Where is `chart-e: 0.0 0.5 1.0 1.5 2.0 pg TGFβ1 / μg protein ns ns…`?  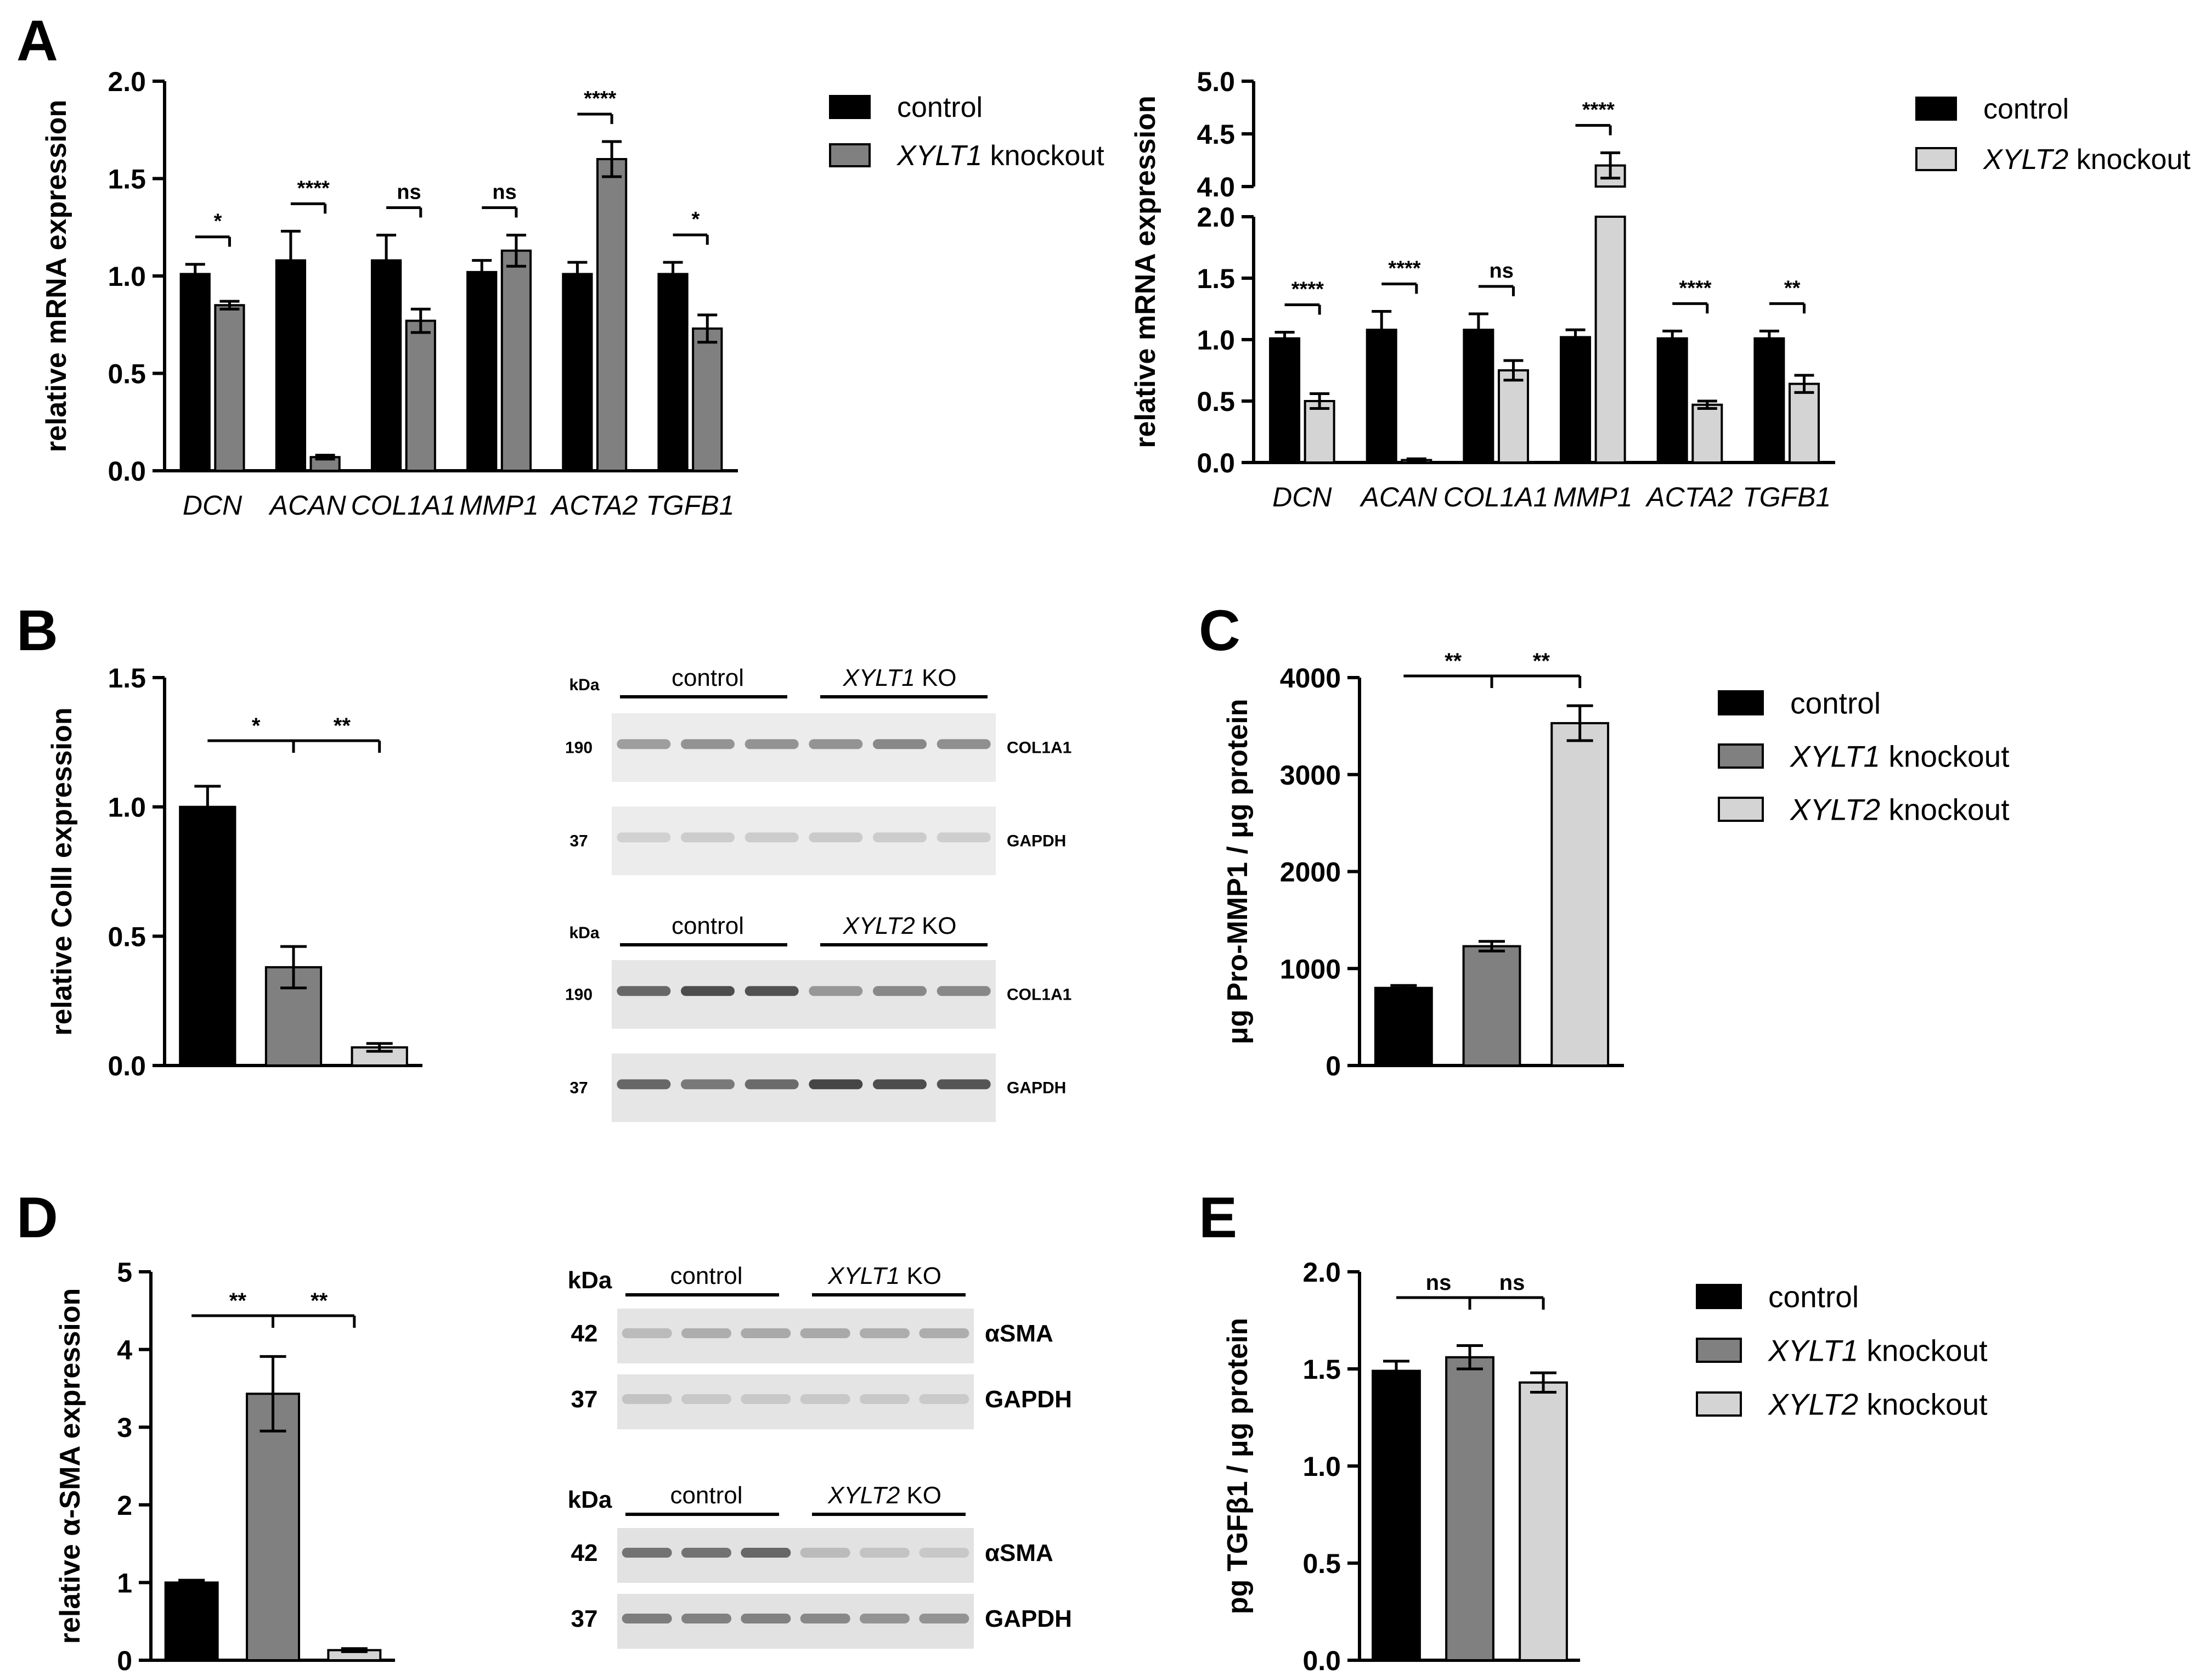 chart-e: 0.0 0.5 1.0 1.5 2.0 pg TGFβ1 / μg protein ns ns… is located at coordinates (1604, 1466).